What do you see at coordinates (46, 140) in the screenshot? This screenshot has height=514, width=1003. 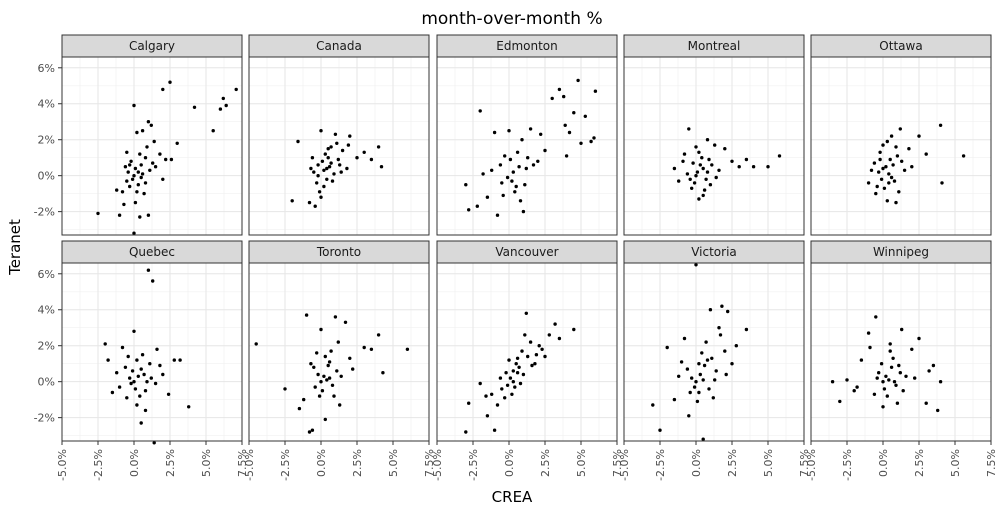 I see `y-tick-label: 2%` at bounding box center [46, 140].